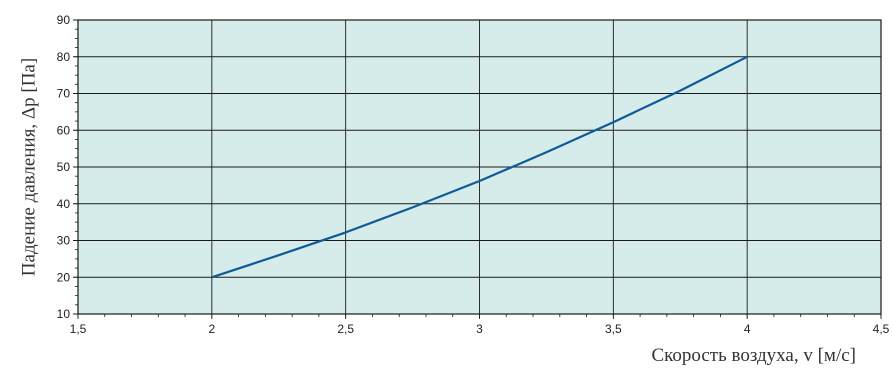  I want to click on x-tick-labels: 1,5 2 2,5 3 3,5 4 4,5, so click(480, 329).